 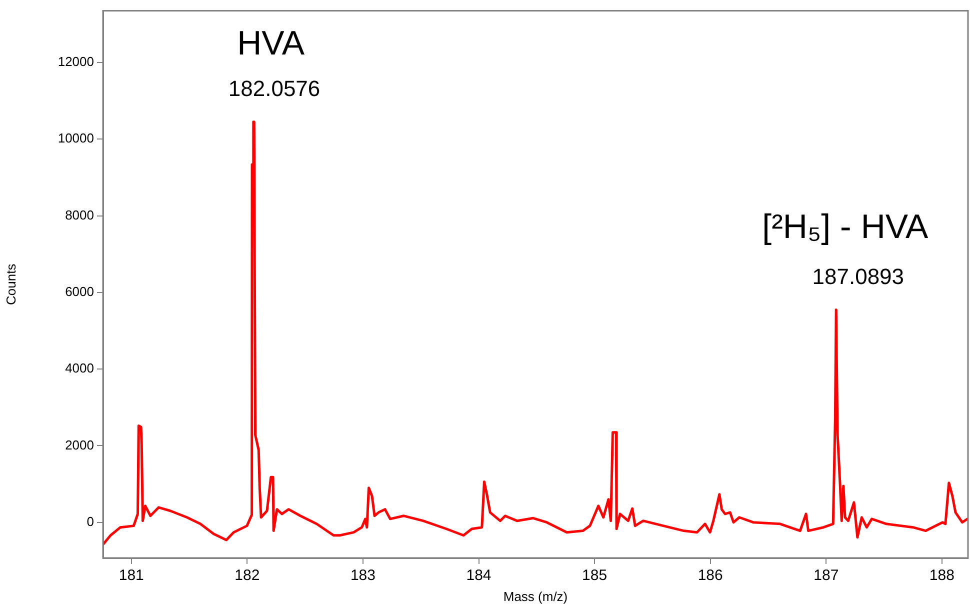 What do you see at coordinates (826, 575) in the screenshot?
I see `x-tick-label: 187` at bounding box center [826, 575].